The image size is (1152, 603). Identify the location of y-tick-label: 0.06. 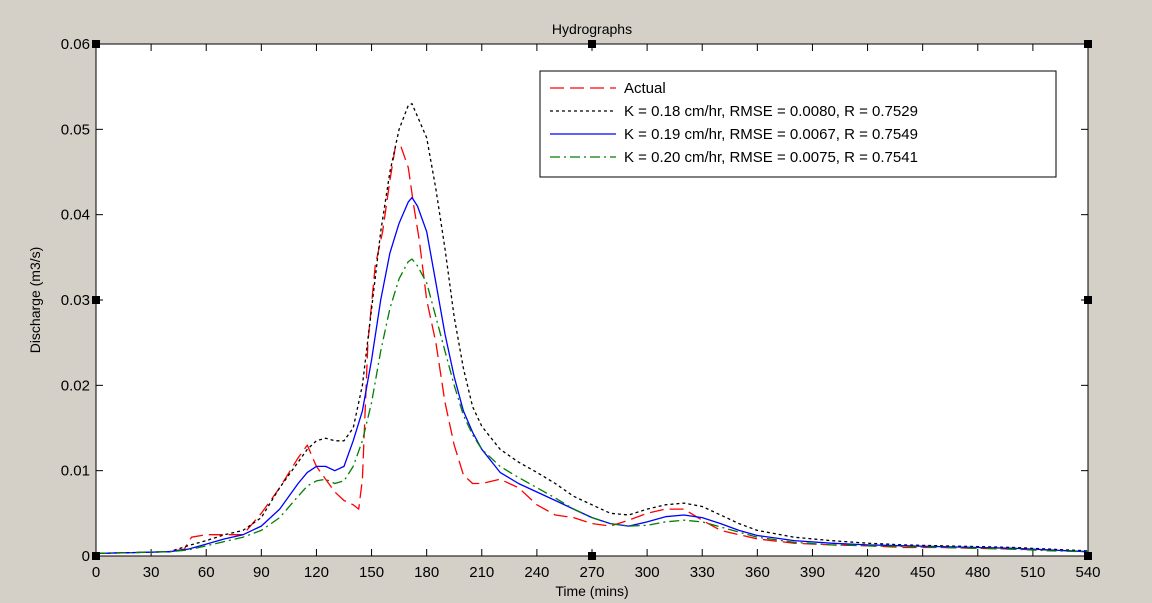
(75, 44).